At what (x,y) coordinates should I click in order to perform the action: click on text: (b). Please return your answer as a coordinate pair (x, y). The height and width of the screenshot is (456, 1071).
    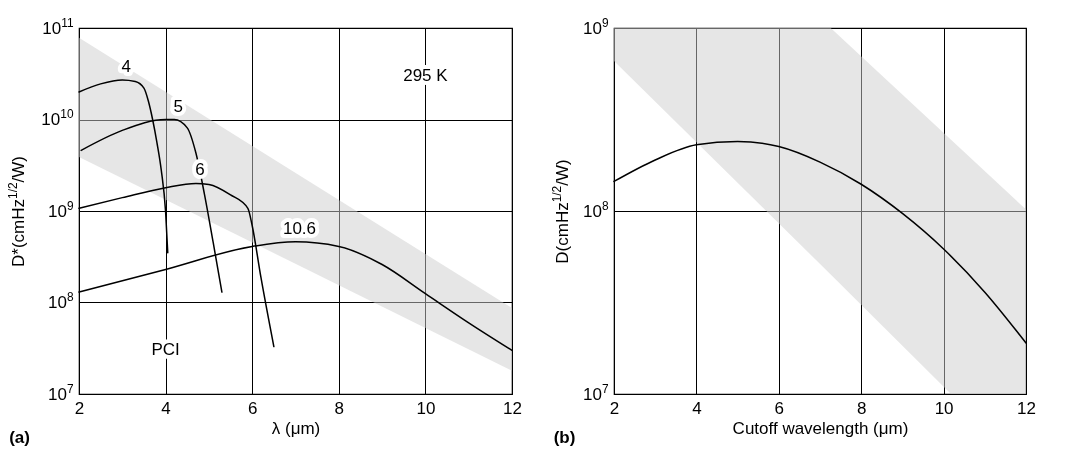
    Looking at the image, I should click on (564, 437).